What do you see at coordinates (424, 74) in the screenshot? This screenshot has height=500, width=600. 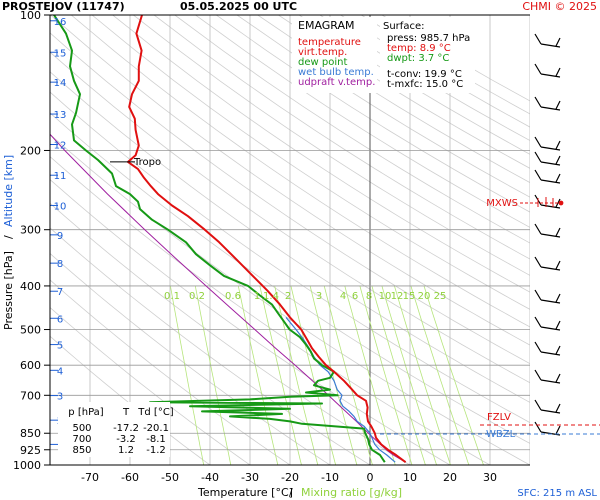 I see `surface-tconv: t-conv: 19.9 °C` at bounding box center [424, 74].